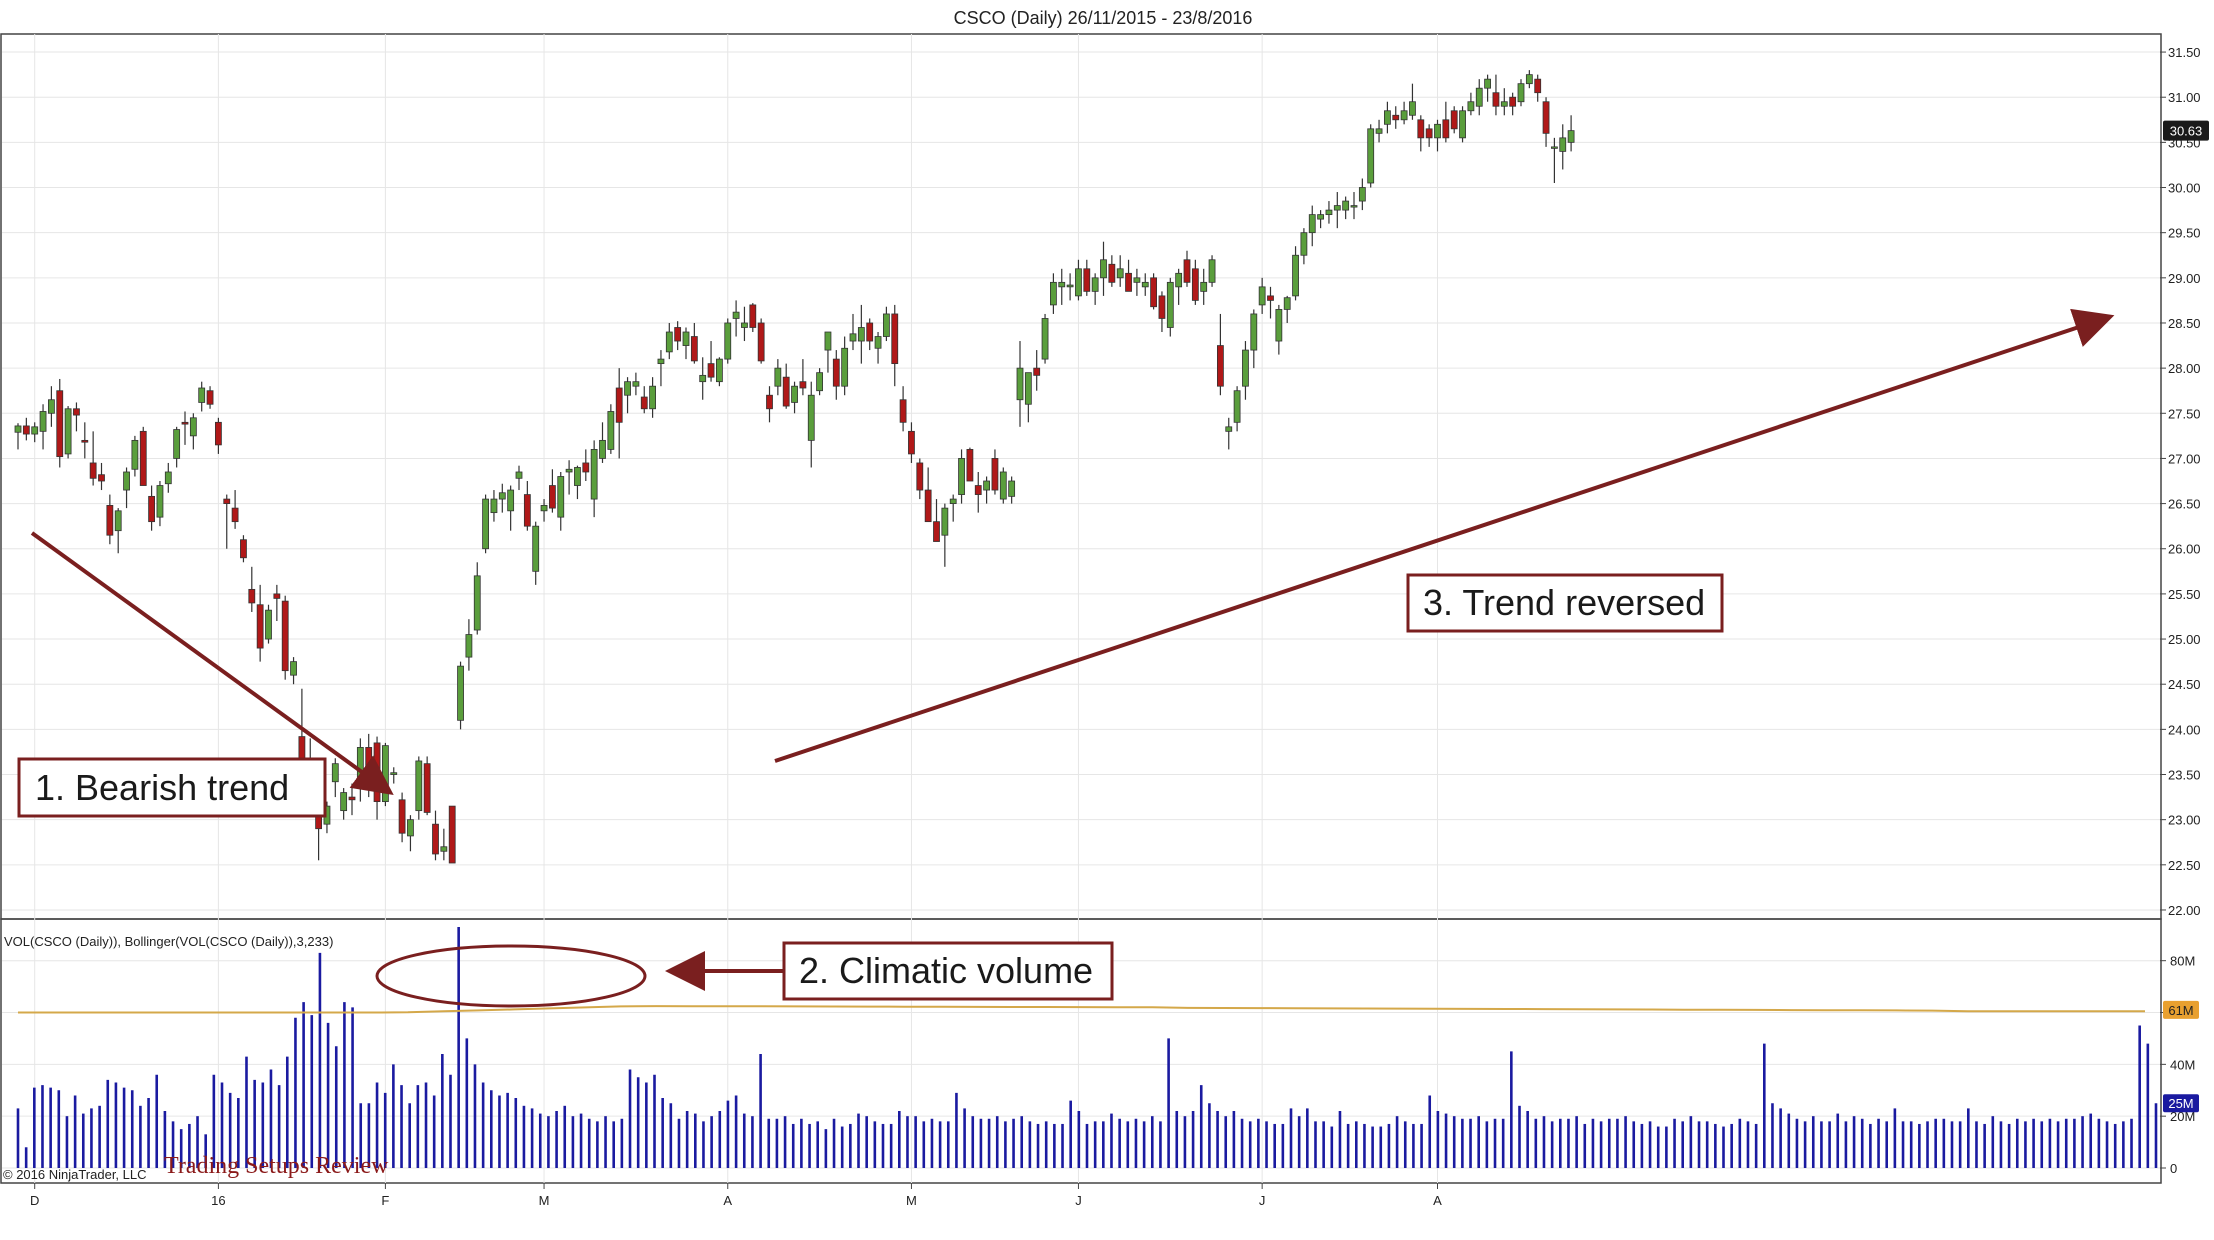  I want to click on price-tick-label: 28.00, so click(2184, 368).